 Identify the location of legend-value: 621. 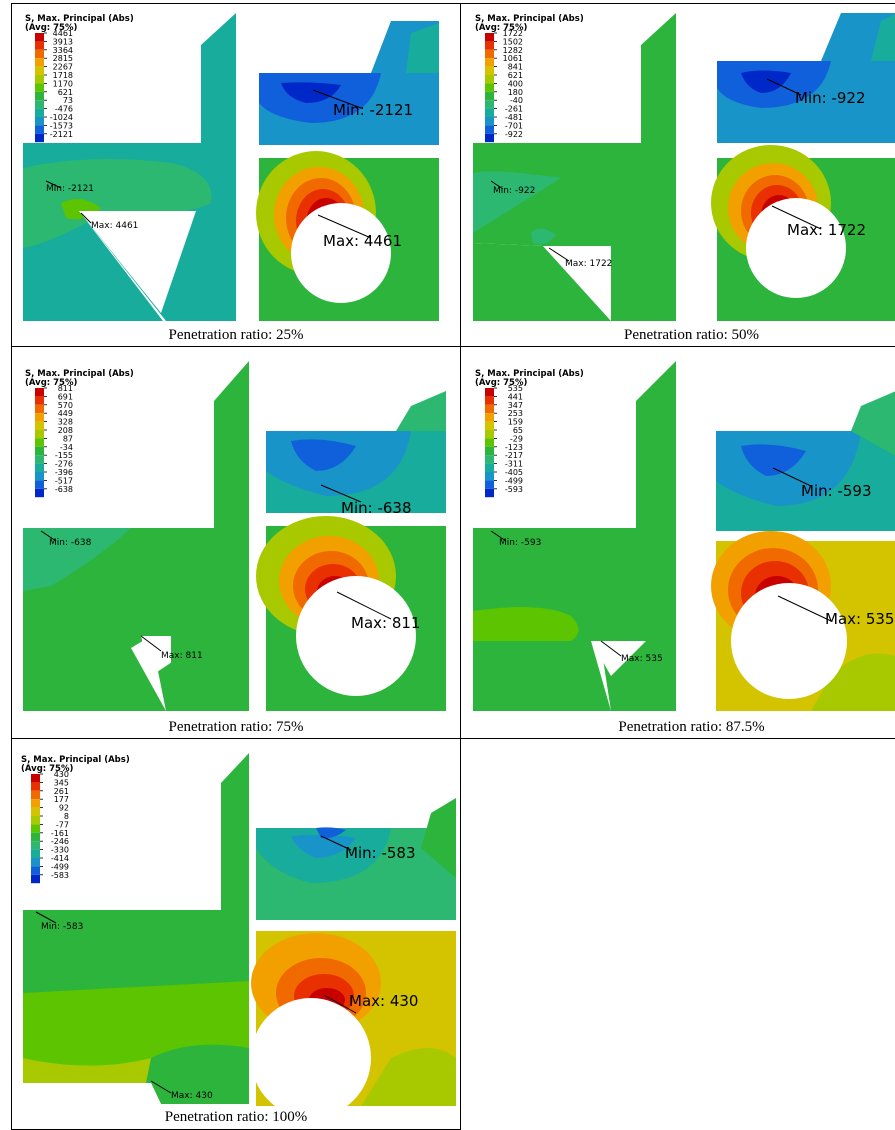
(65, 92).